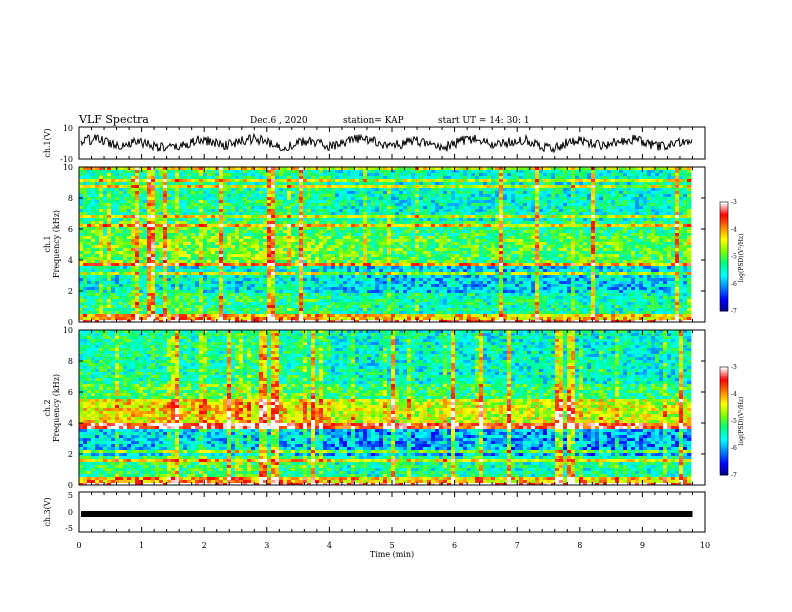 This screenshot has width=792, height=612. Describe the element at coordinates (279, 121) in the screenshot. I see `date-label: Dec.6 , 2020` at that location.